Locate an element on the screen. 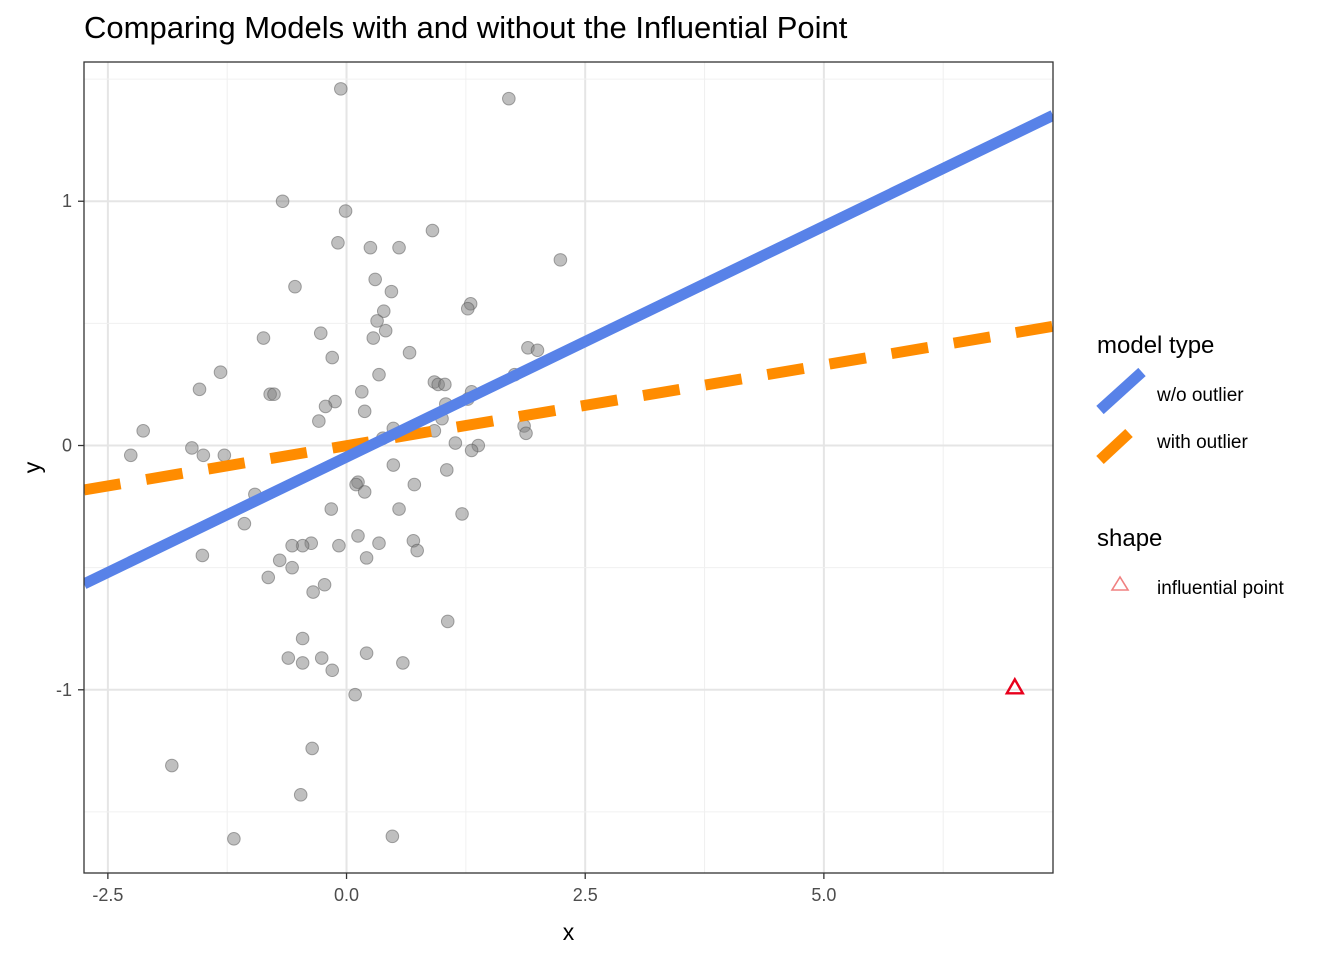 The height and width of the screenshot is (960, 1344). legend-key-w-o-outlier is located at coordinates (1121, 391).